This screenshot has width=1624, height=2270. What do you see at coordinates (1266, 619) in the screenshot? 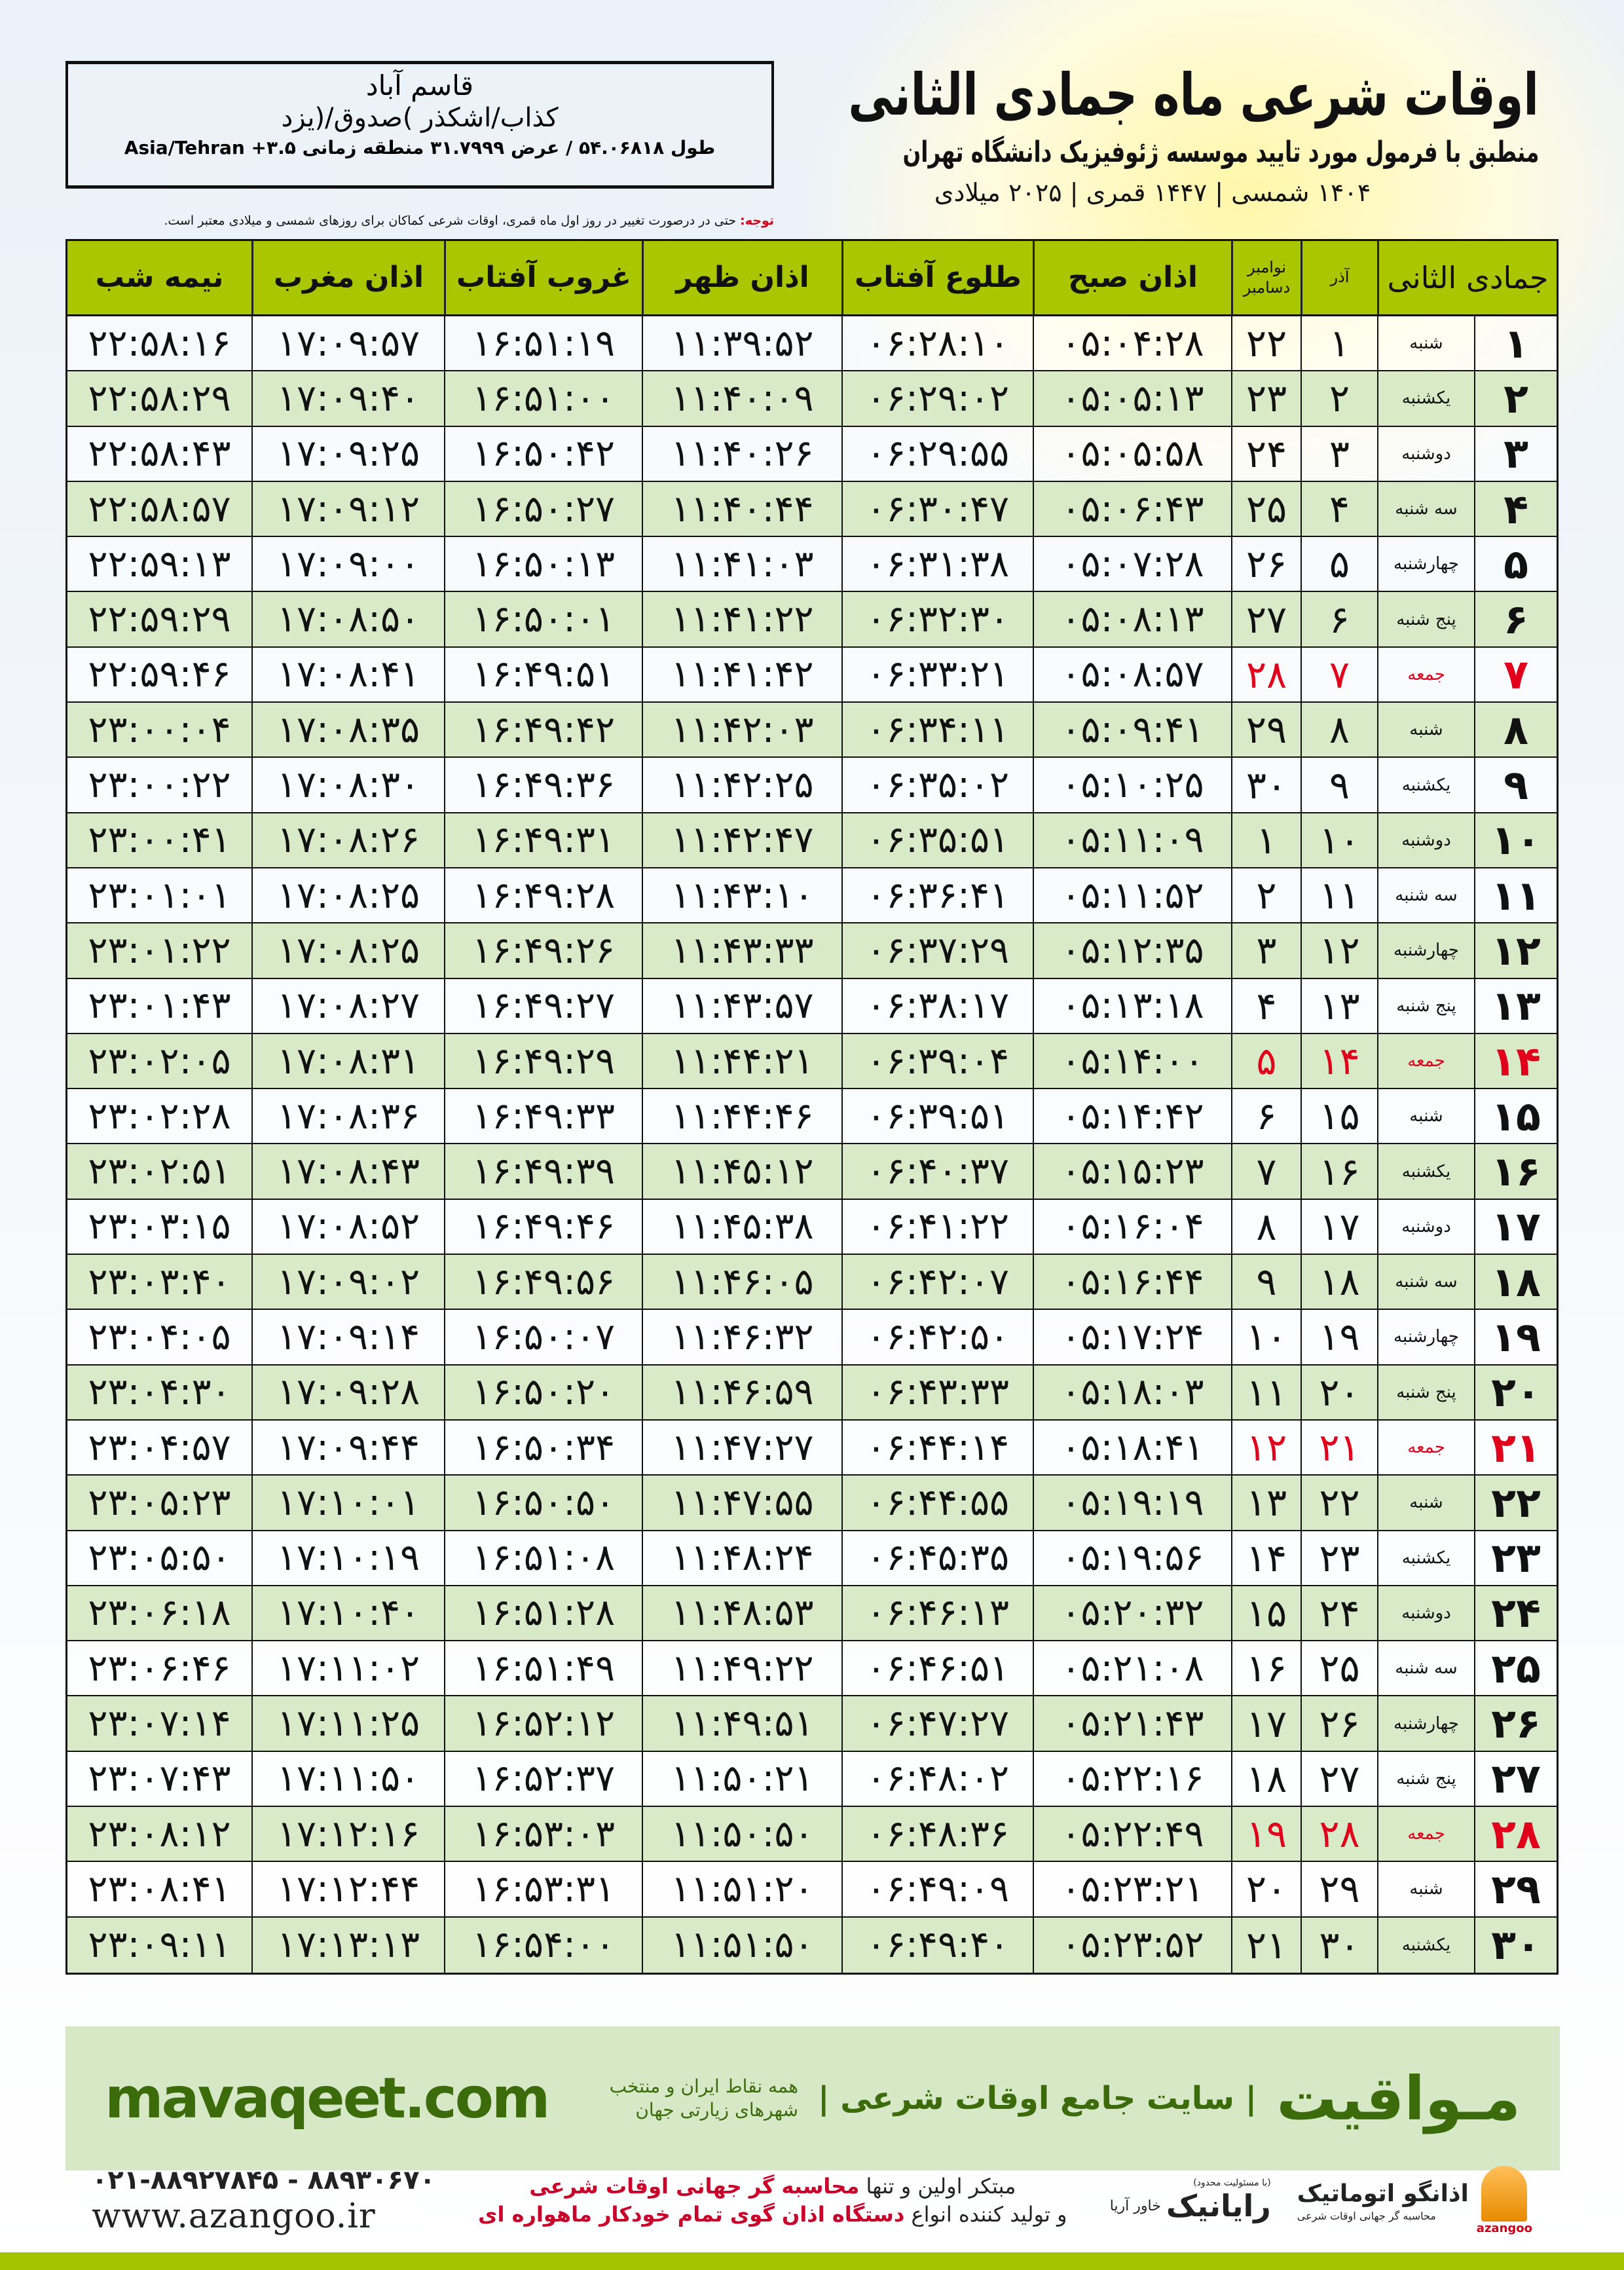
I see `gregorian-day: ۲۷` at bounding box center [1266, 619].